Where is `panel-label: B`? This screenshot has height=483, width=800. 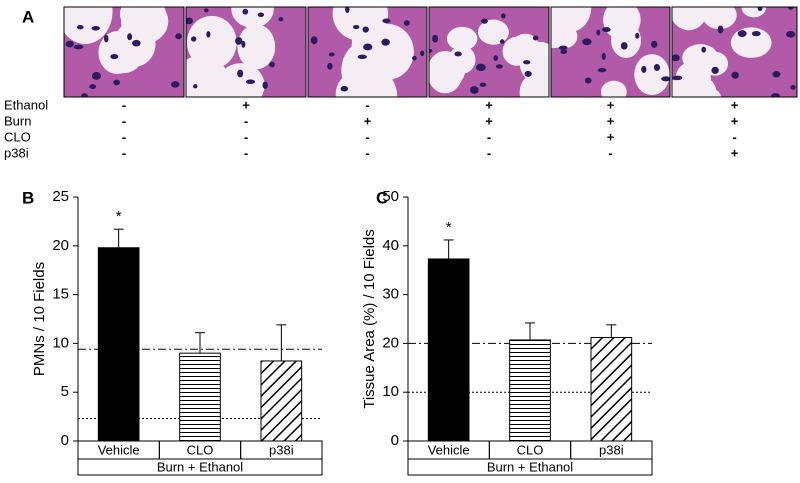
panel-label: B is located at coordinates (28, 197).